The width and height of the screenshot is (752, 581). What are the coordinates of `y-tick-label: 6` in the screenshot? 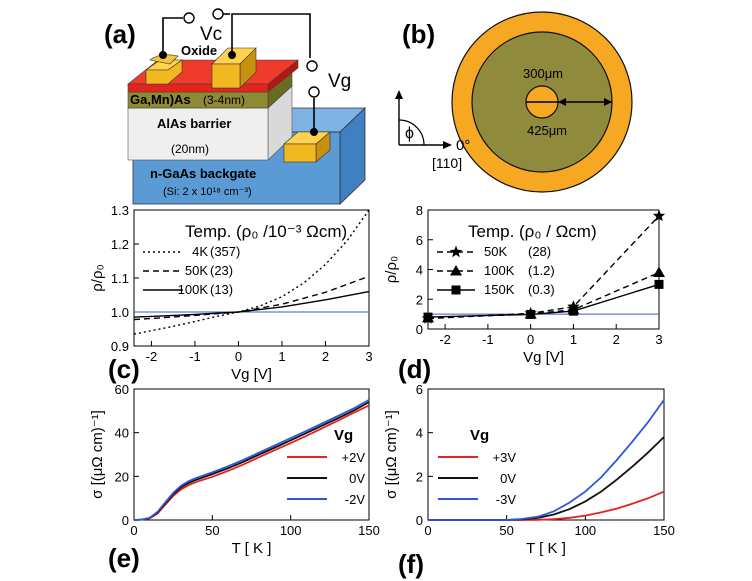 It's located at (419, 240).